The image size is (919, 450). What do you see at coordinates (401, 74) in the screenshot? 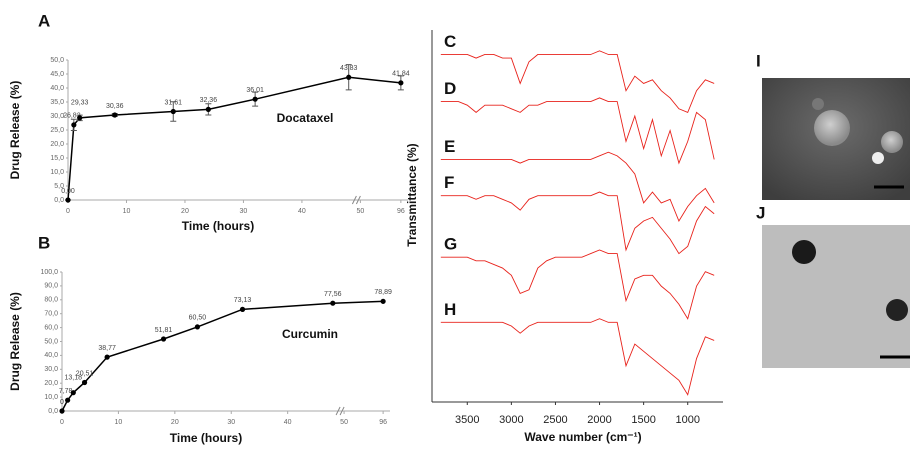
I see `data-label: 41,84` at bounding box center [401, 74].